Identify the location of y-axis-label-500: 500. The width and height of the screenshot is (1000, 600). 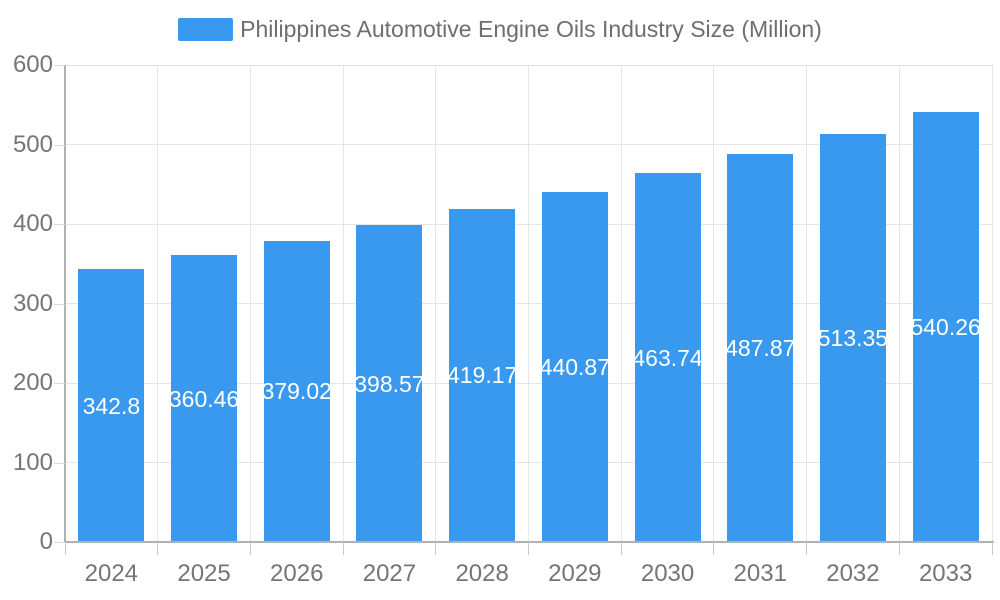
(32, 144).